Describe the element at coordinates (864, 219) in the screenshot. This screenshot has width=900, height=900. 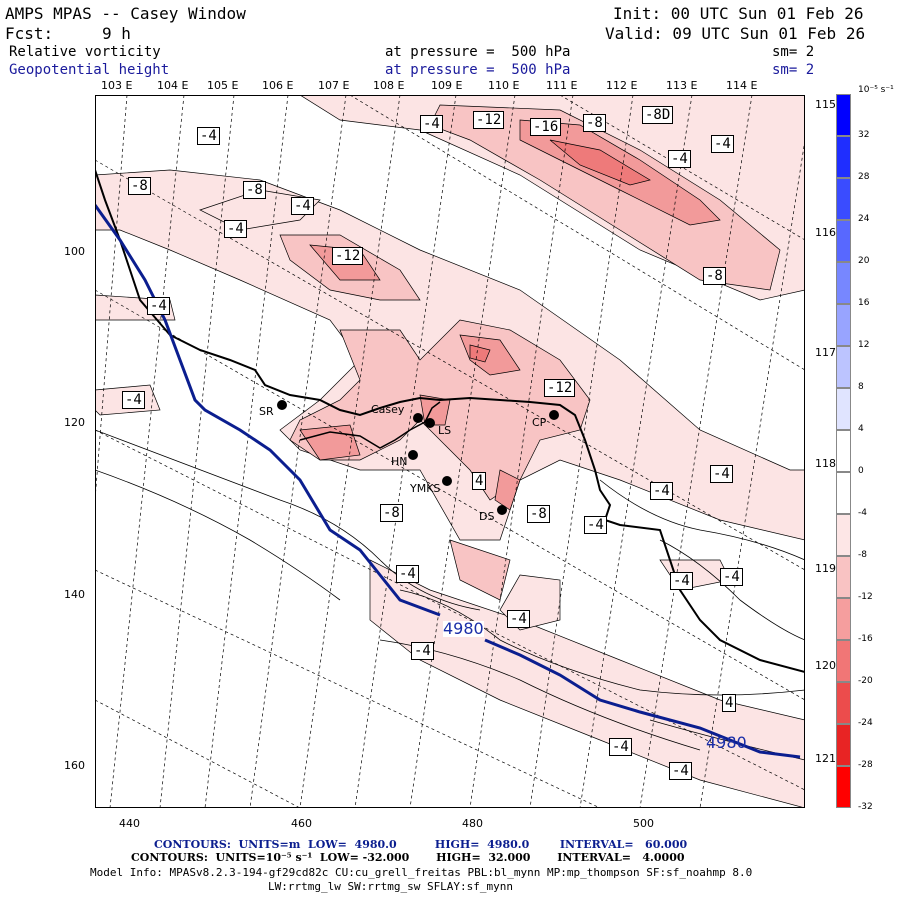
I see `colorbar-label: 24` at that location.